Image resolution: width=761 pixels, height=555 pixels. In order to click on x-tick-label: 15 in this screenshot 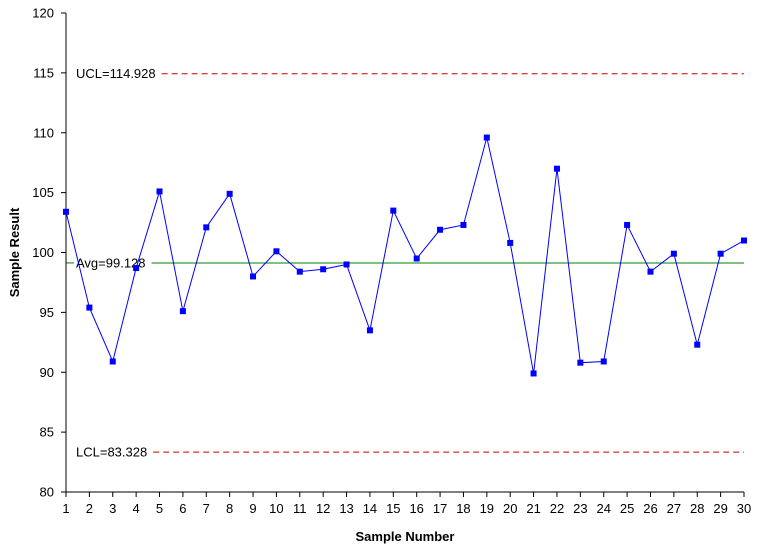, I will do `click(393, 508)`.